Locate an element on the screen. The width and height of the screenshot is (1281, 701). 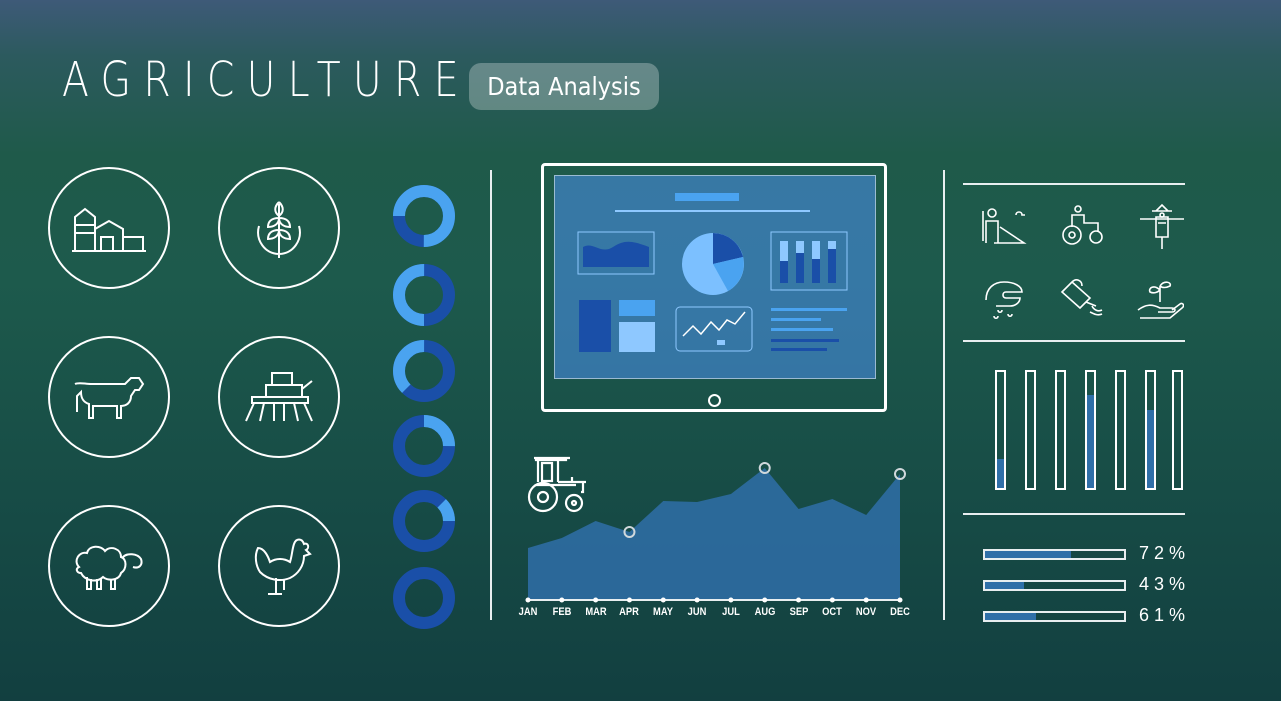
hand-seeds-icon is located at coordinates (1004, 300).